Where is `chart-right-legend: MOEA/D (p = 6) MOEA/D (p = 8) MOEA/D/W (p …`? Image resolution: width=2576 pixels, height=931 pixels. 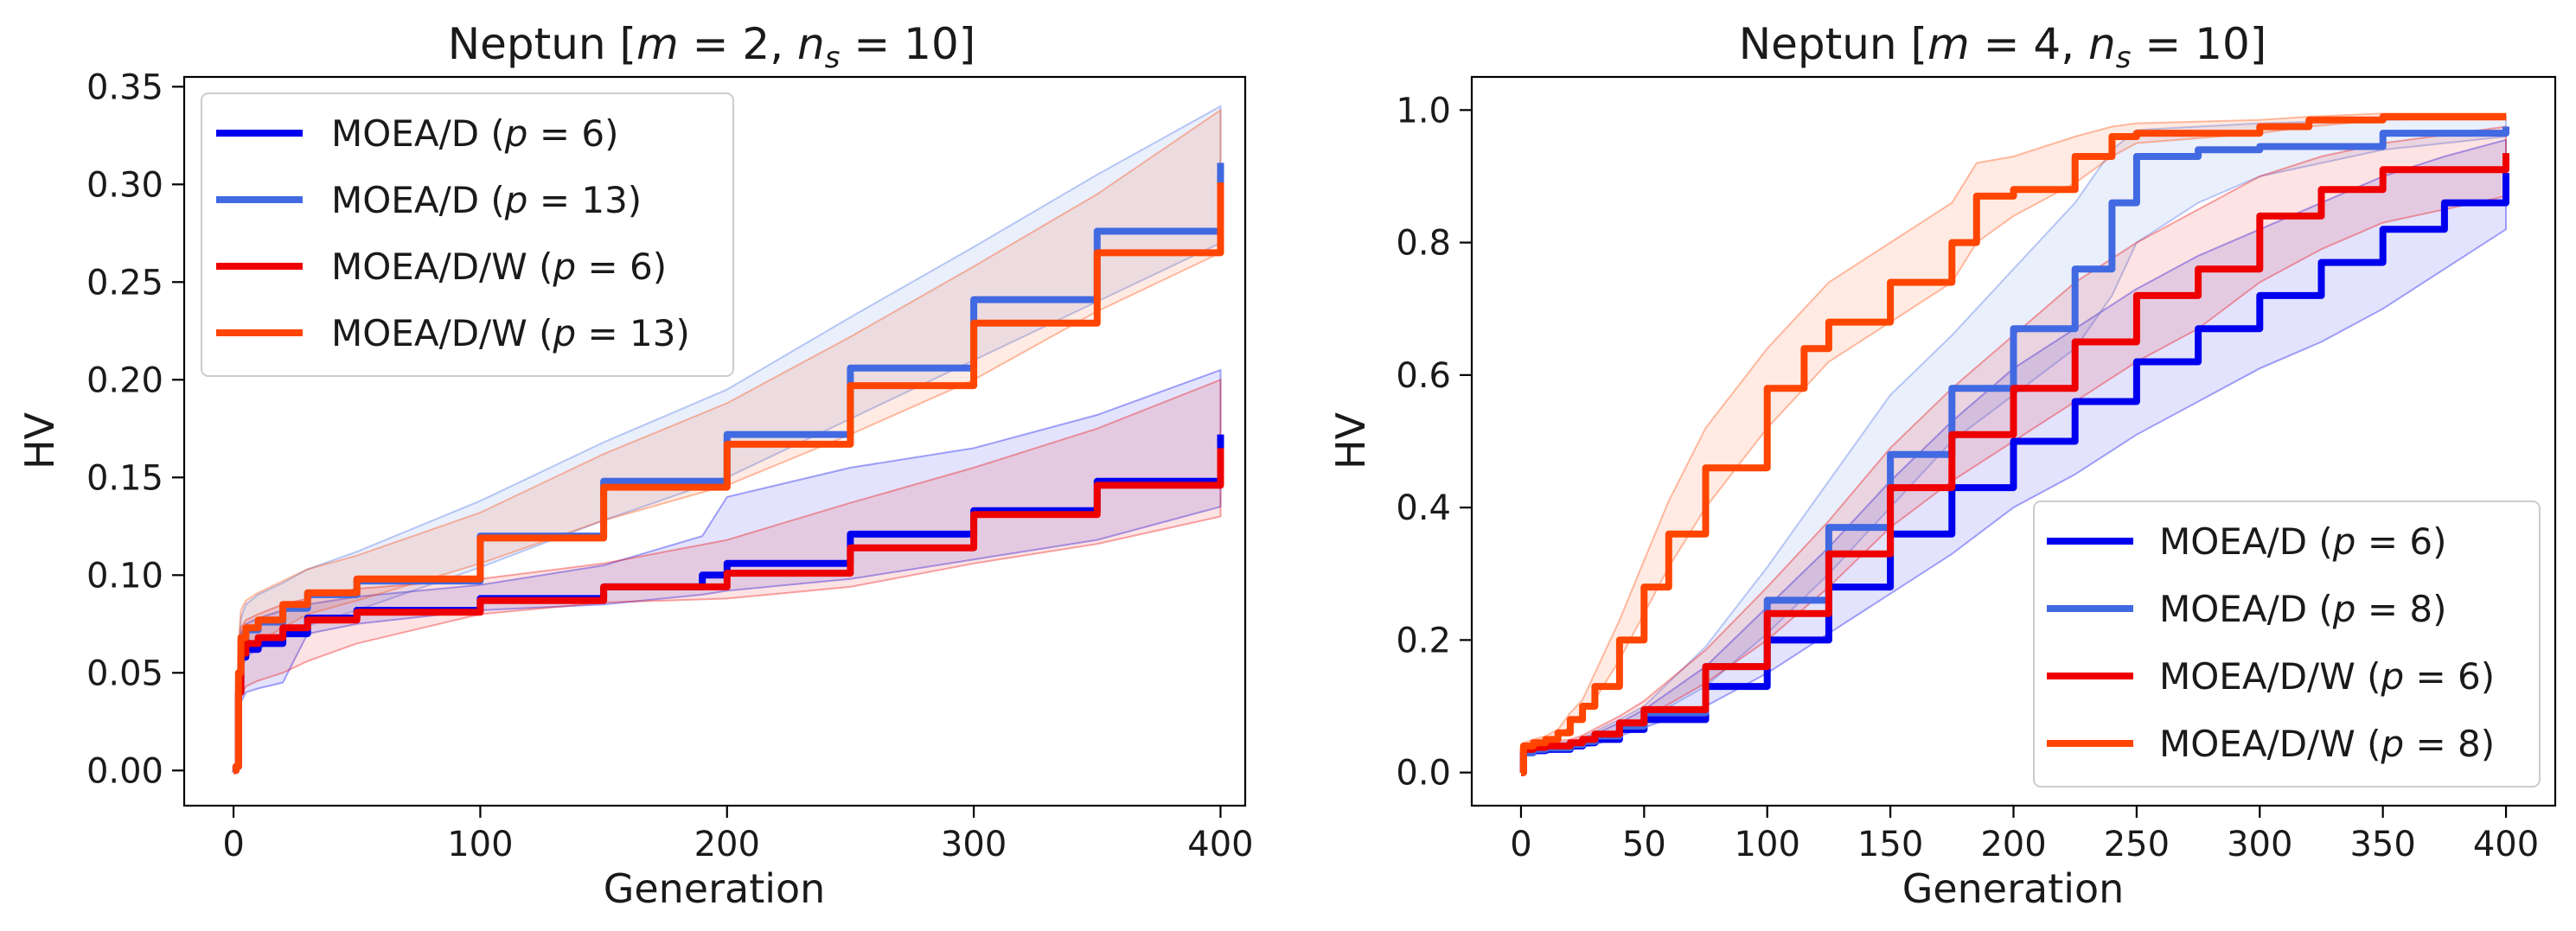 chart-right-legend: MOEA/D (p = 6) MOEA/D (p = 8) MOEA/D/W (p … is located at coordinates (2287, 644).